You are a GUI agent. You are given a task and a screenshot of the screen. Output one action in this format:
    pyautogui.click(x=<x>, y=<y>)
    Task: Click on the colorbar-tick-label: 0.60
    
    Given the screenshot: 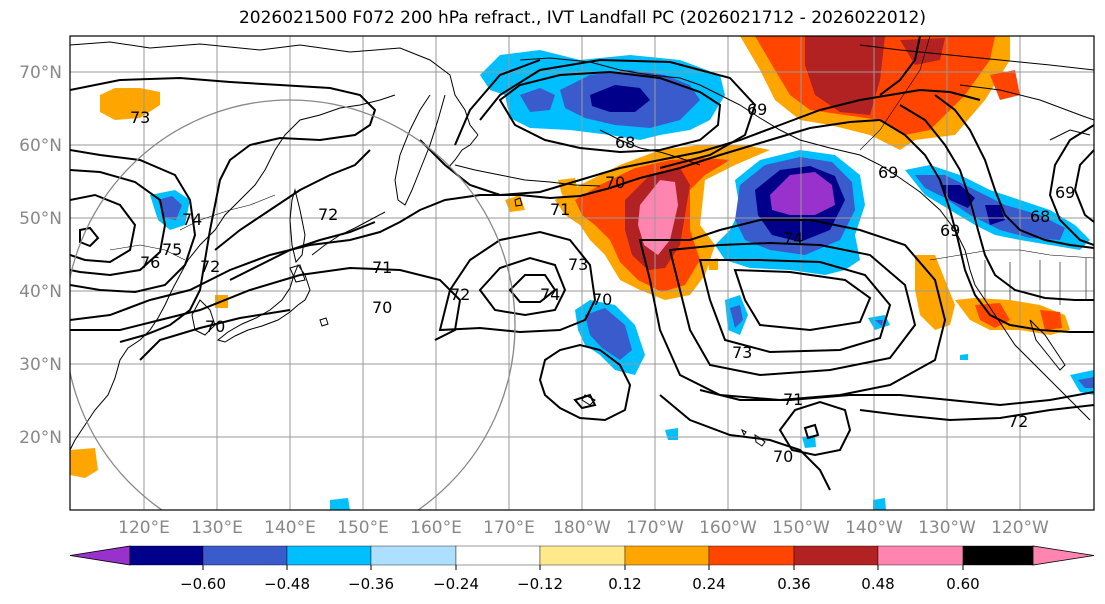 What is the action you would take?
    pyautogui.click(x=962, y=584)
    